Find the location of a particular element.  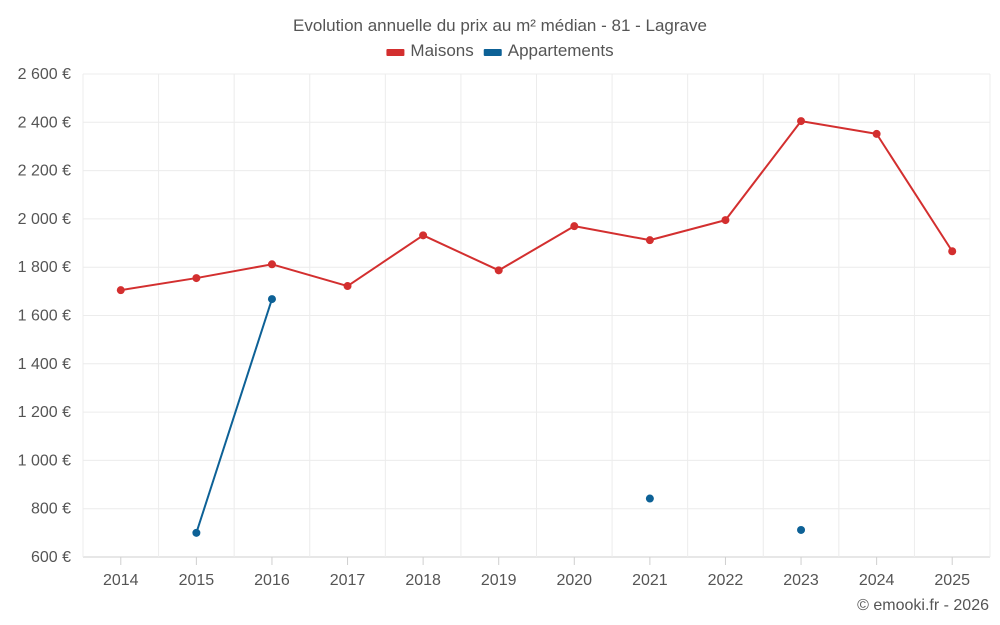

x-tick-label: 2025 is located at coordinates (952, 580).